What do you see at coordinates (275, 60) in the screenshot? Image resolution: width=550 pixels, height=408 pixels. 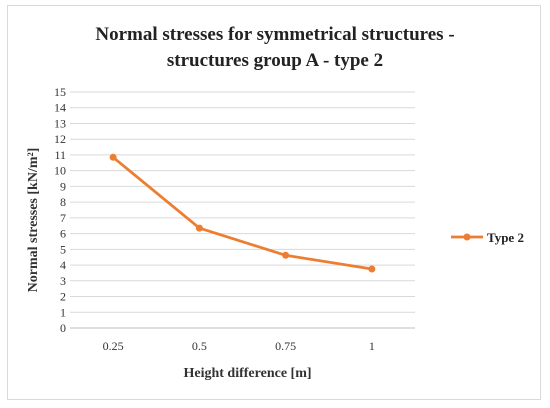 I see `chart-title-line-2: structures group A - type 2` at bounding box center [275, 60].